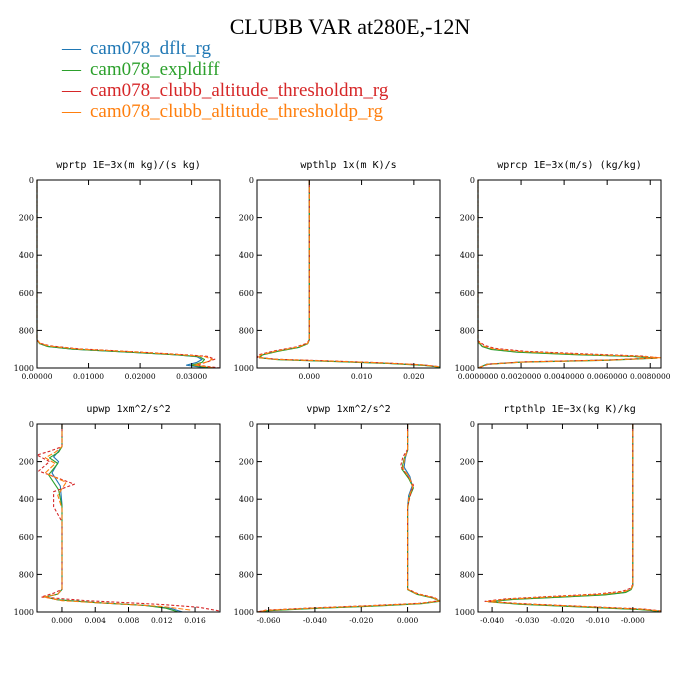 The image size is (700, 700). Describe the element at coordinates (239, 90) in the screenshot. I see `legend-label-thresholdm: cam078_clubb_altitude_thresholdm_rg` at that location.